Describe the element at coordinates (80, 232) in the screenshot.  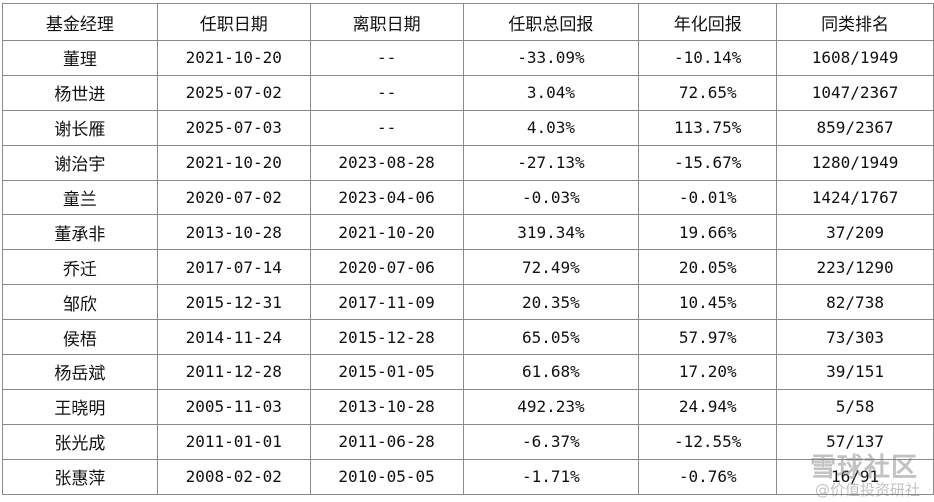
I see `cell-manager: 董承非` at that location.